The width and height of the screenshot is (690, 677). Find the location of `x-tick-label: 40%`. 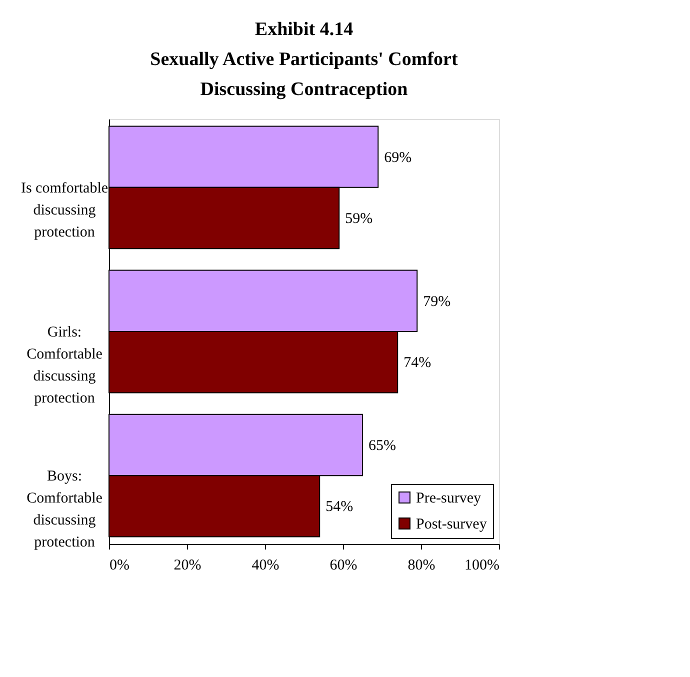

x-tick-label: 40% is located at coordinates (266, 566).